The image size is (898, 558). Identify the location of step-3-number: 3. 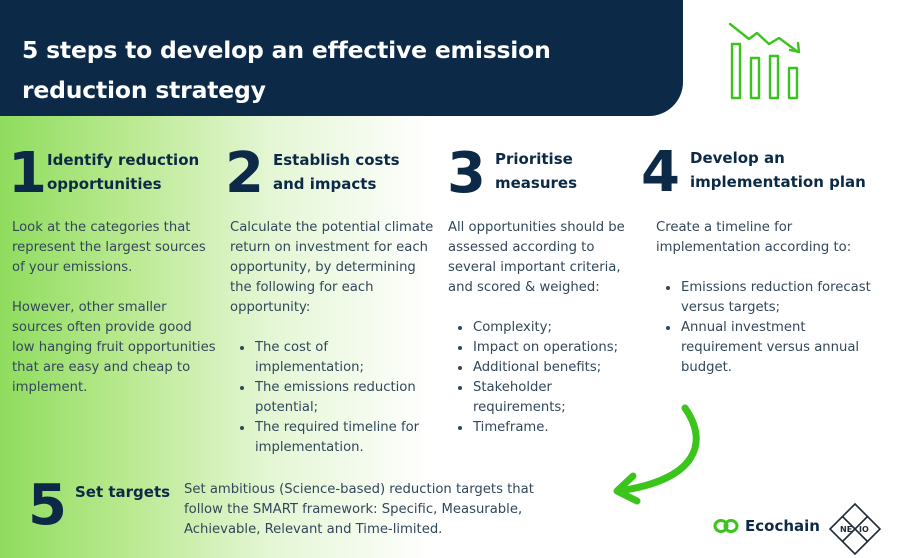
(466, 173).